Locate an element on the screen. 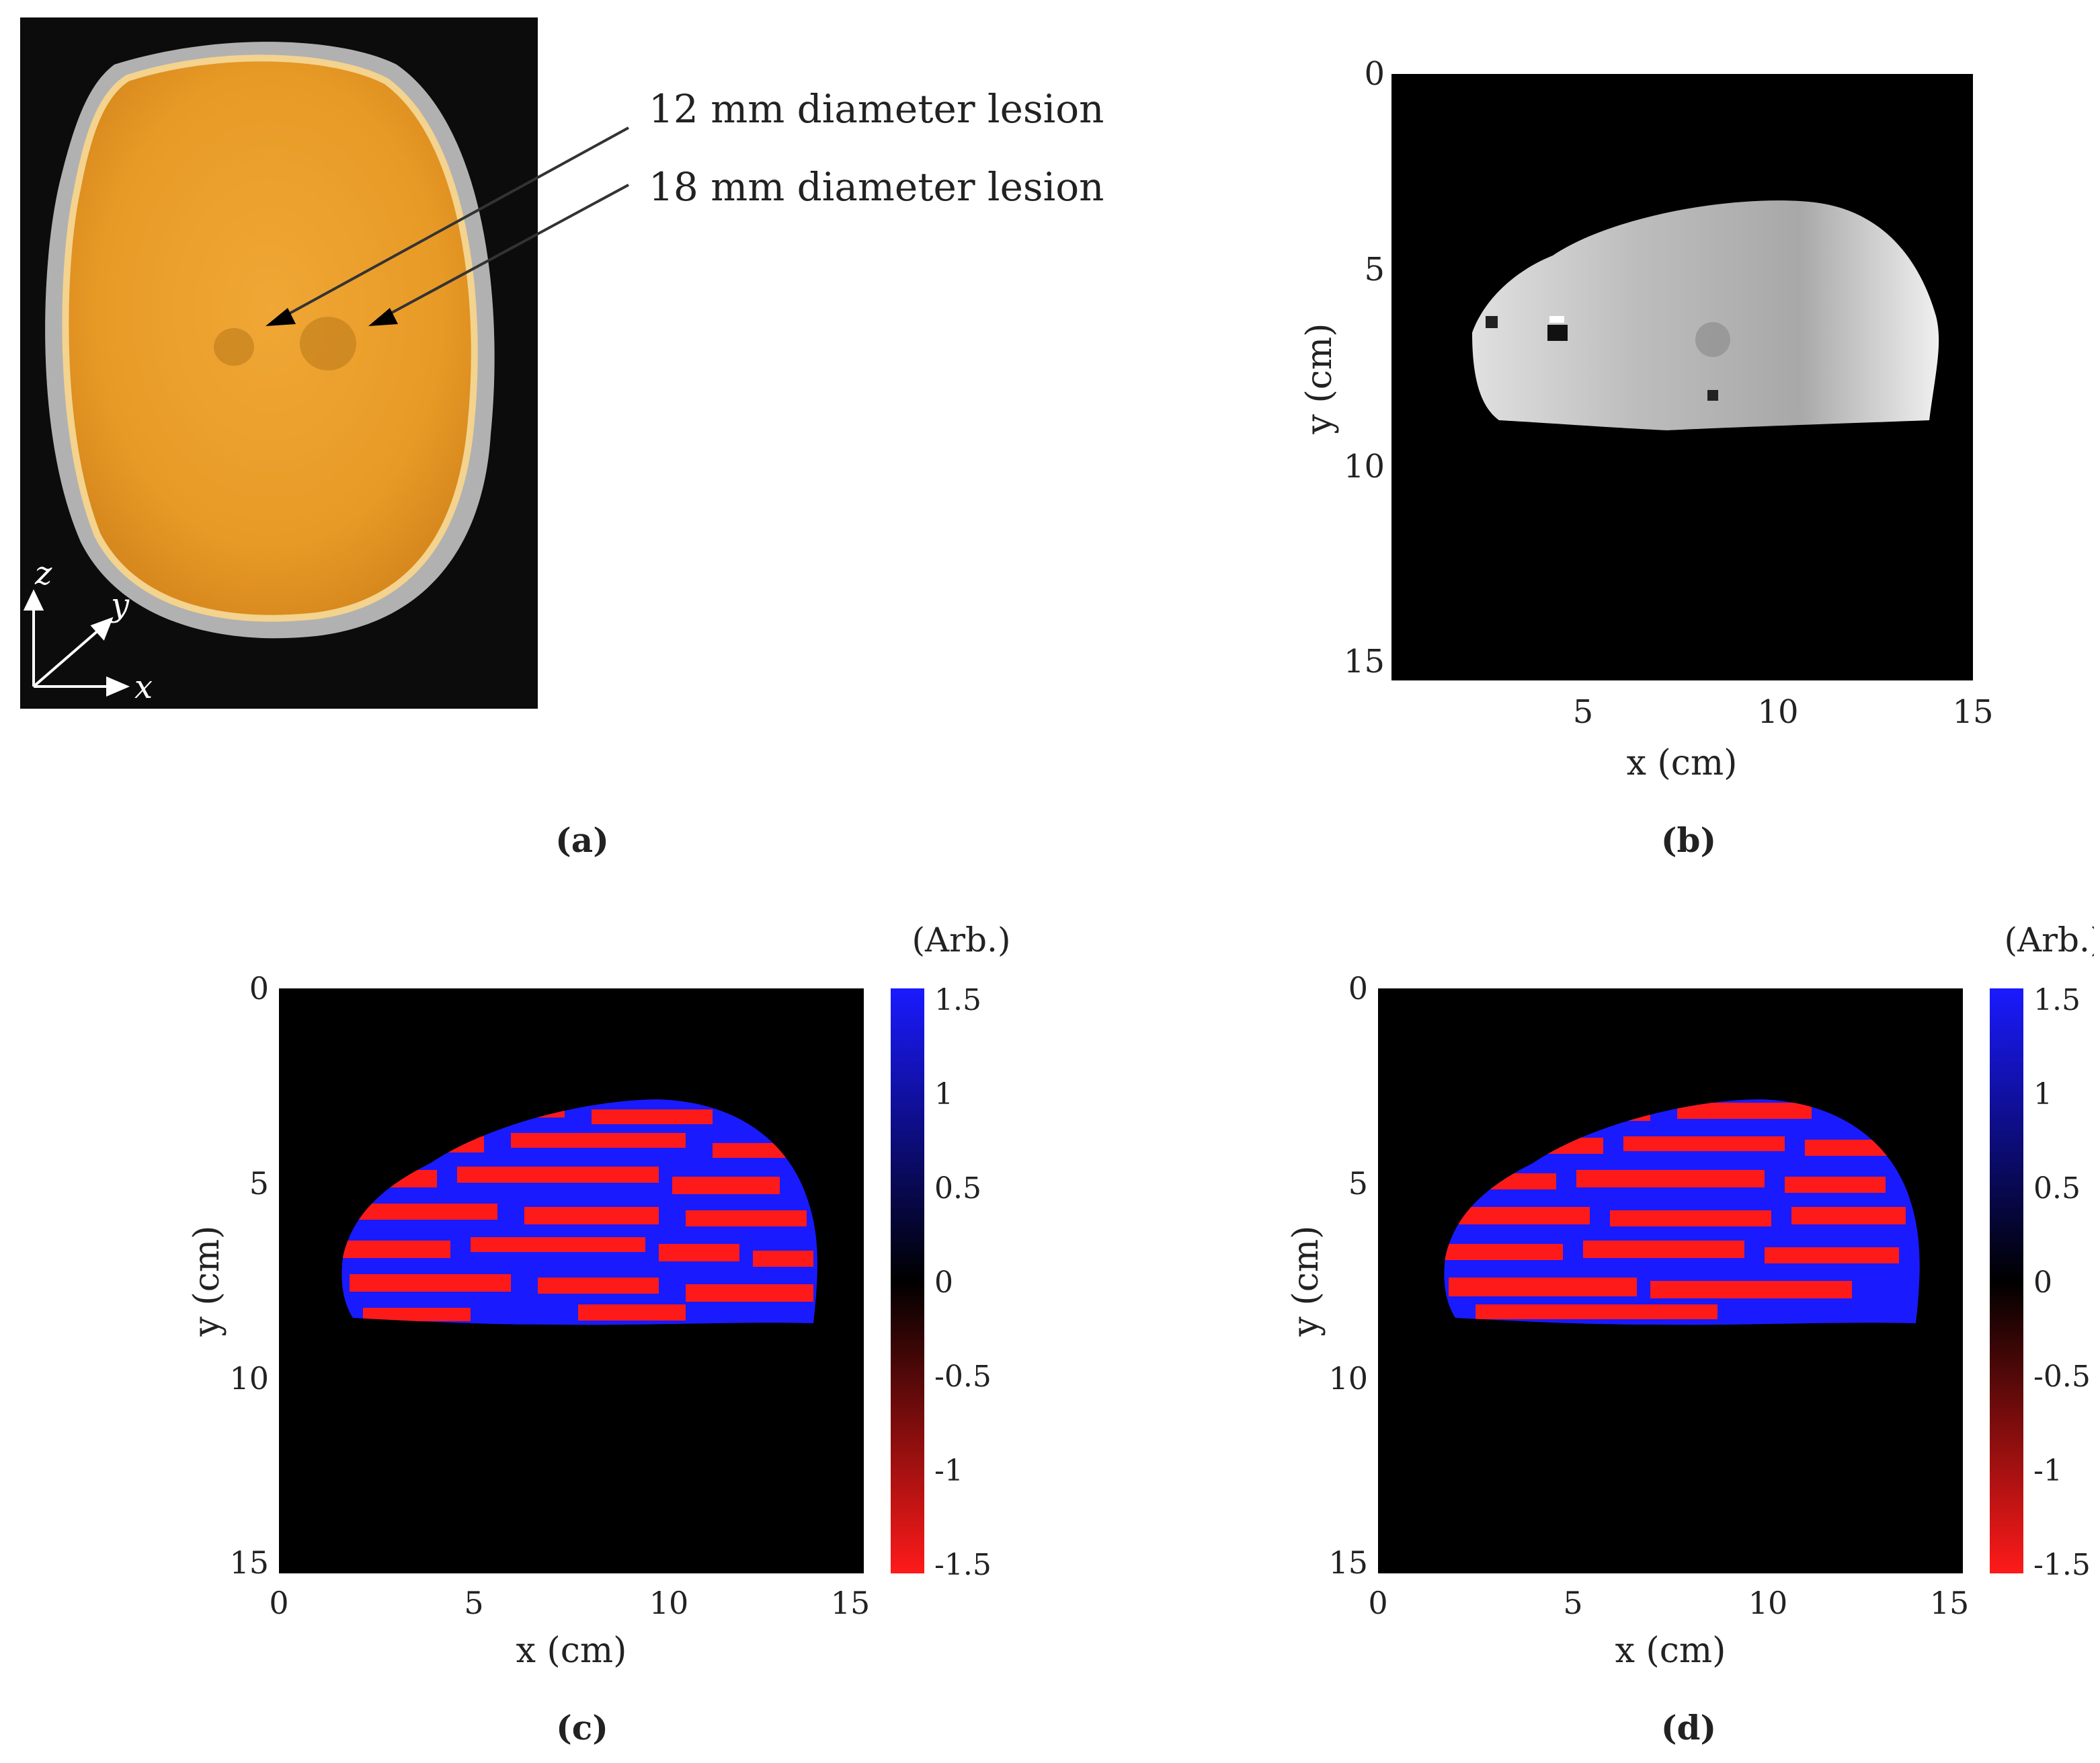 This screenshot has height=1763, width=2100. annotation-arrows is located at coordinates (447, 226).